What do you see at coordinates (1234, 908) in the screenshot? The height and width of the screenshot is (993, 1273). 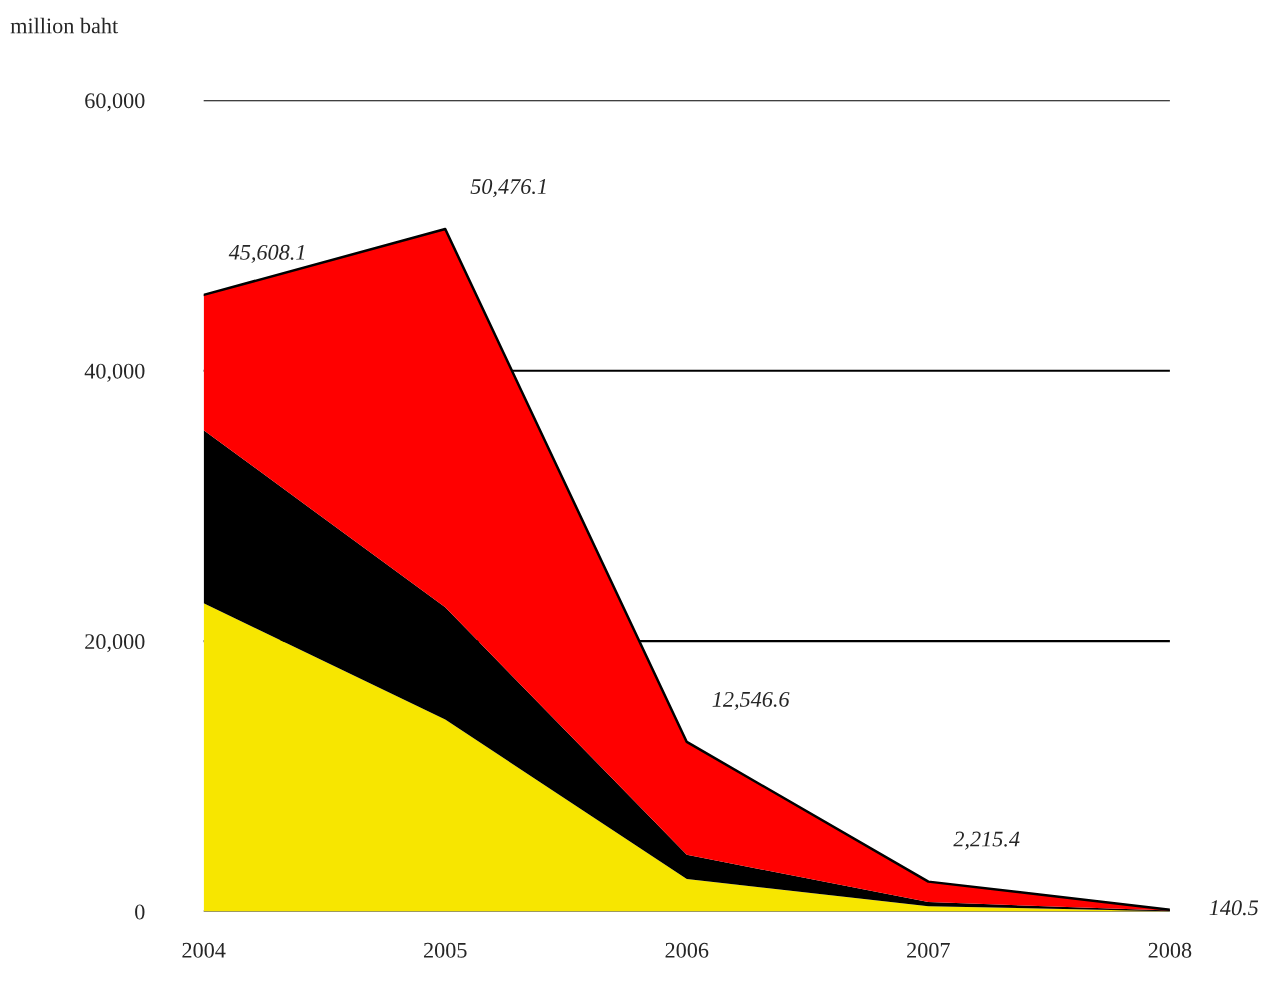 I see `total-label: 140.5` at bounding box center [1234, 908].